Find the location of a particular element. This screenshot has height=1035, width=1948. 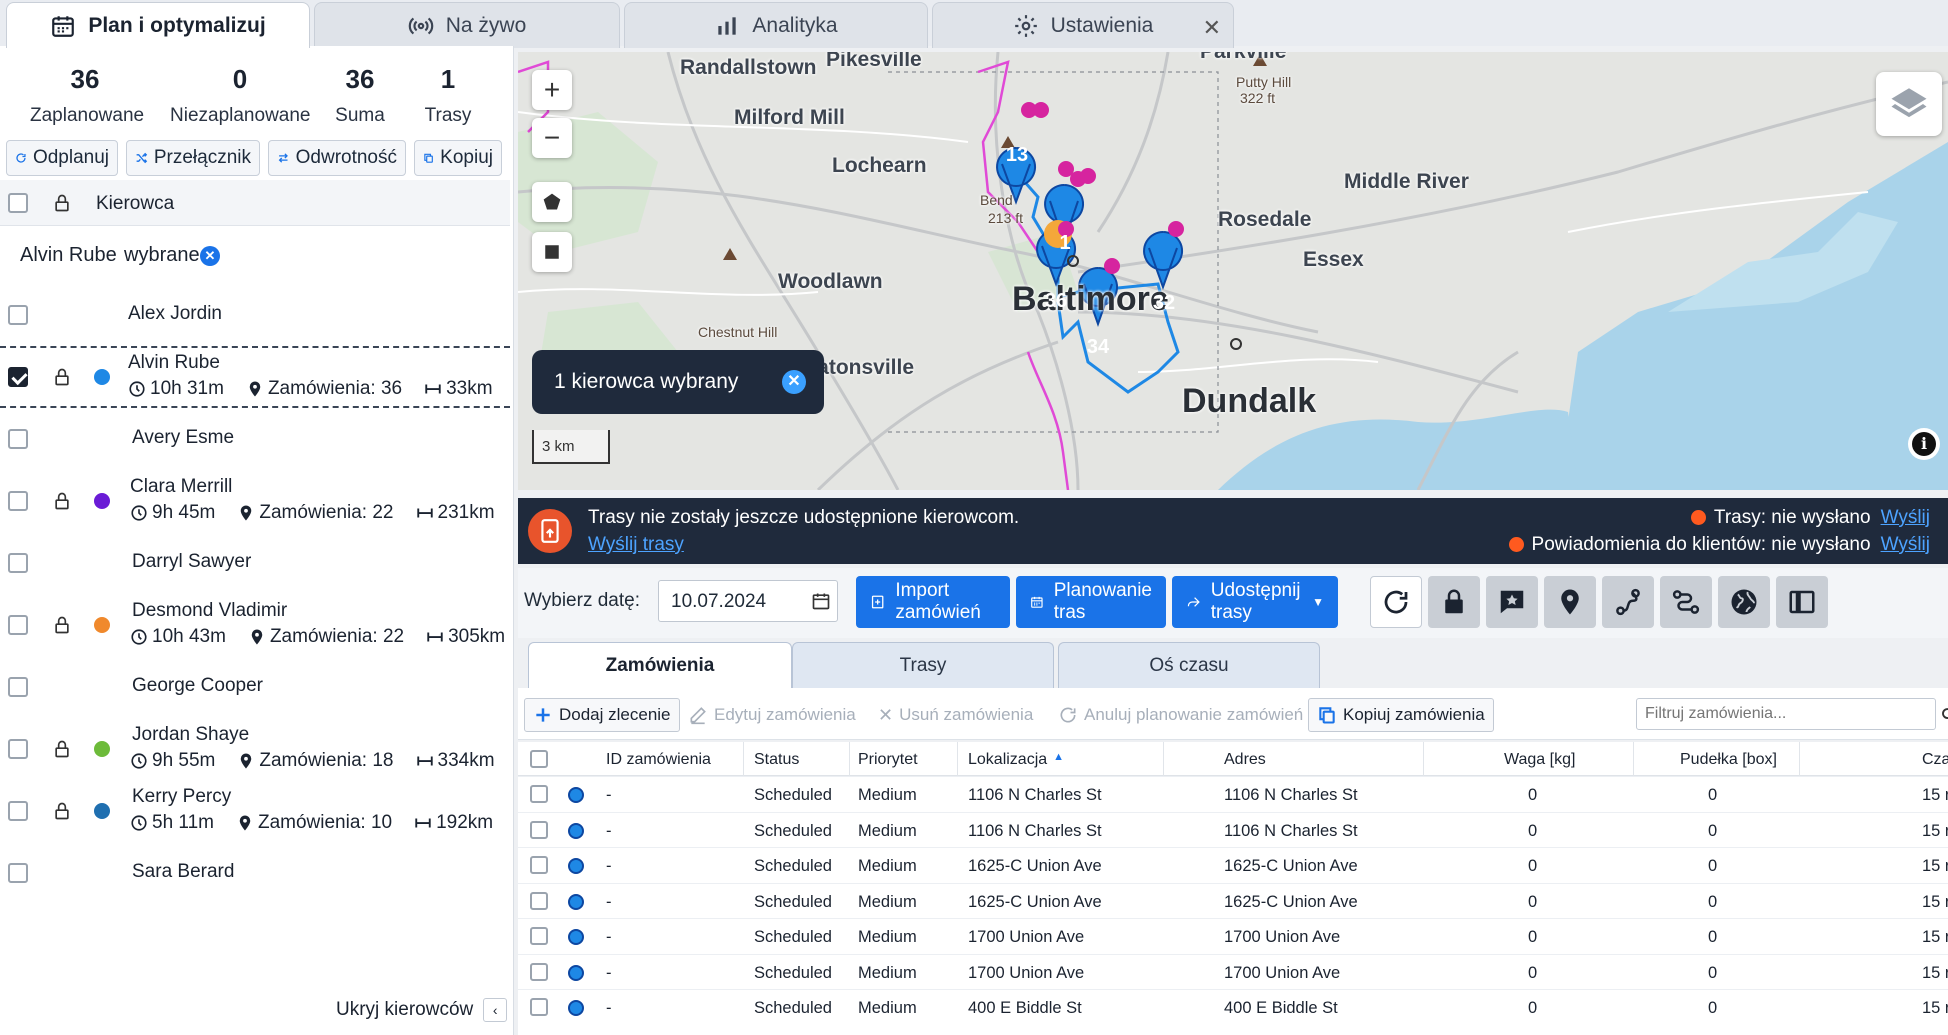

column-header: Pudełka [box] is located at coordinates (1740, 759).